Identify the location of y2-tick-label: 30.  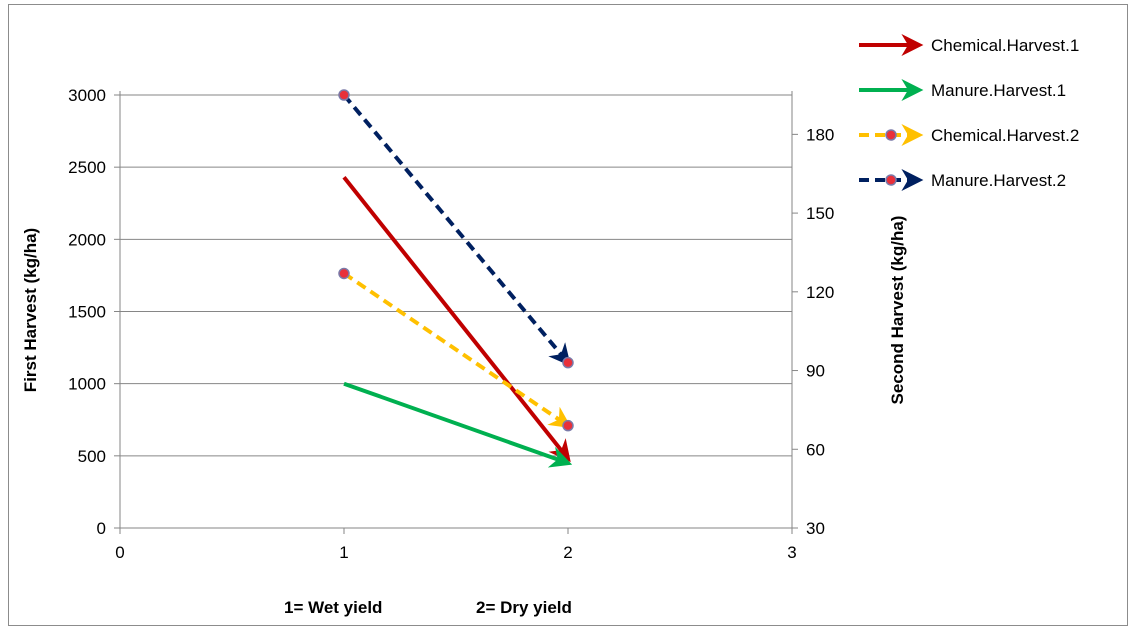
(815, 528).